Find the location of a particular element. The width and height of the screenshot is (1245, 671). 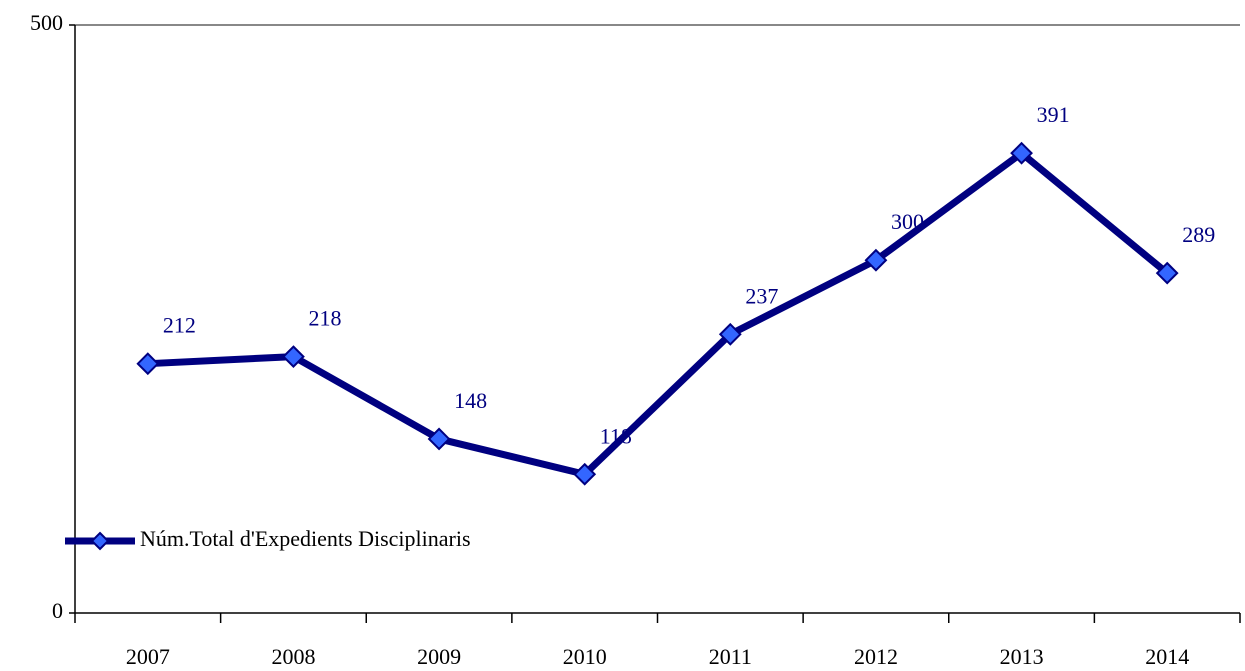

legend-marker is located at coordinates (100, 541).